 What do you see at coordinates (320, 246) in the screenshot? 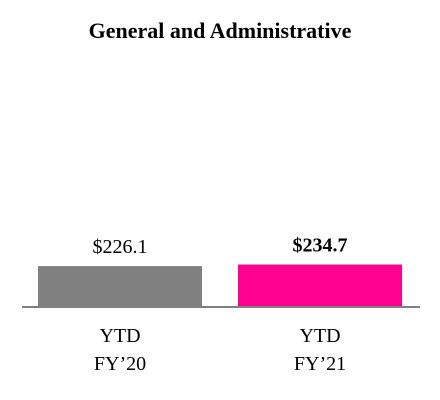
I see `data-label-1: $234.7` at bounding box center [320, 246].